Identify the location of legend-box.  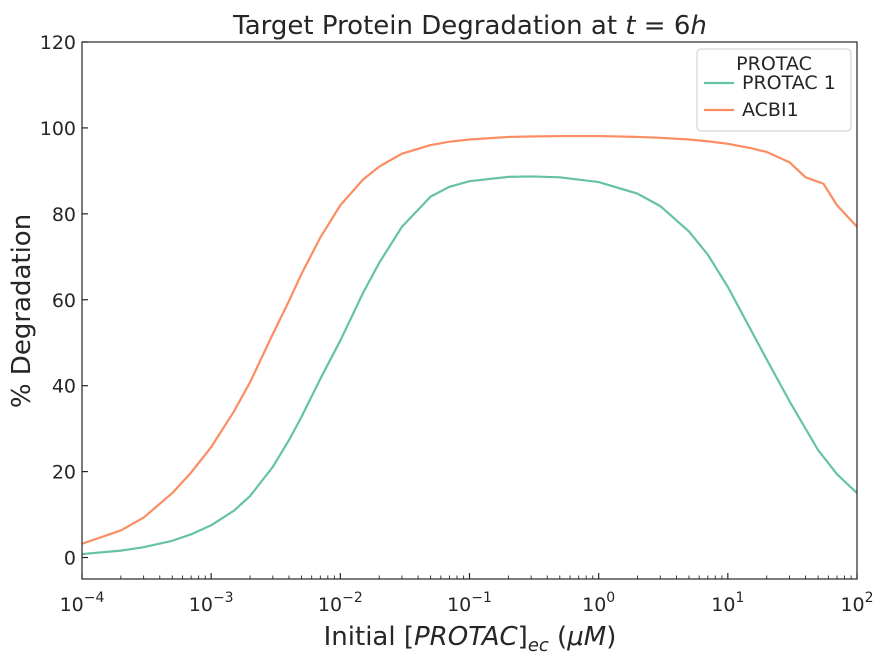
(774, 90).